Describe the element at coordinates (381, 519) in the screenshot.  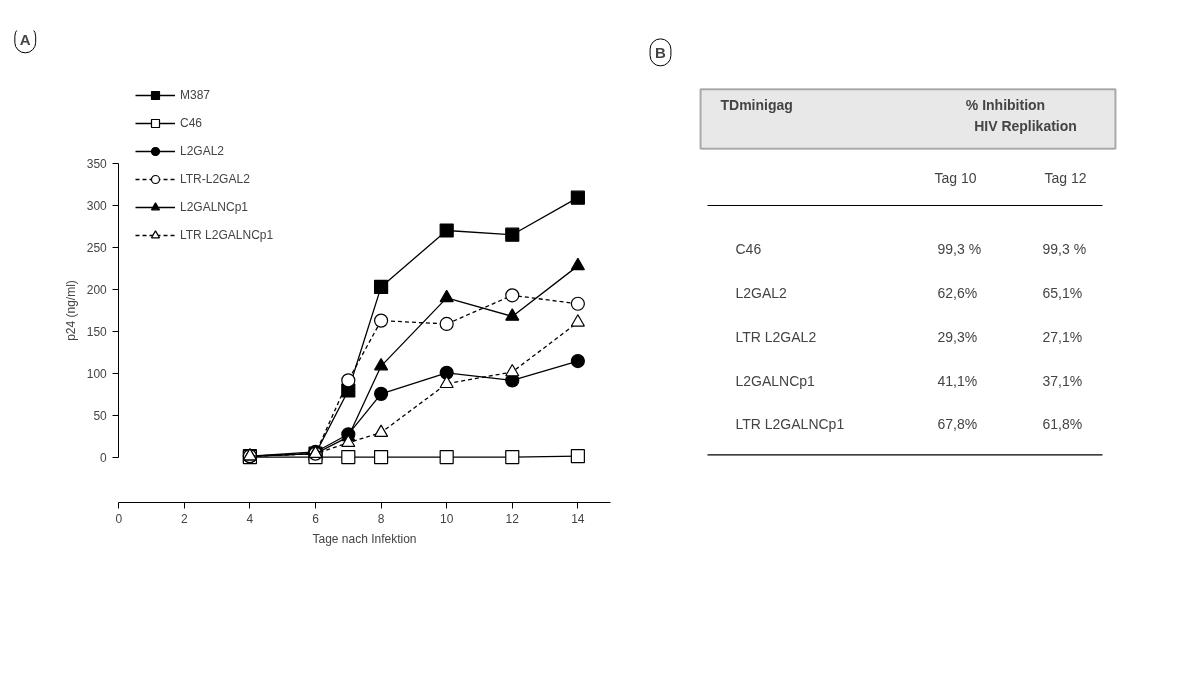
I see `x-tick-label: 8` at that location.